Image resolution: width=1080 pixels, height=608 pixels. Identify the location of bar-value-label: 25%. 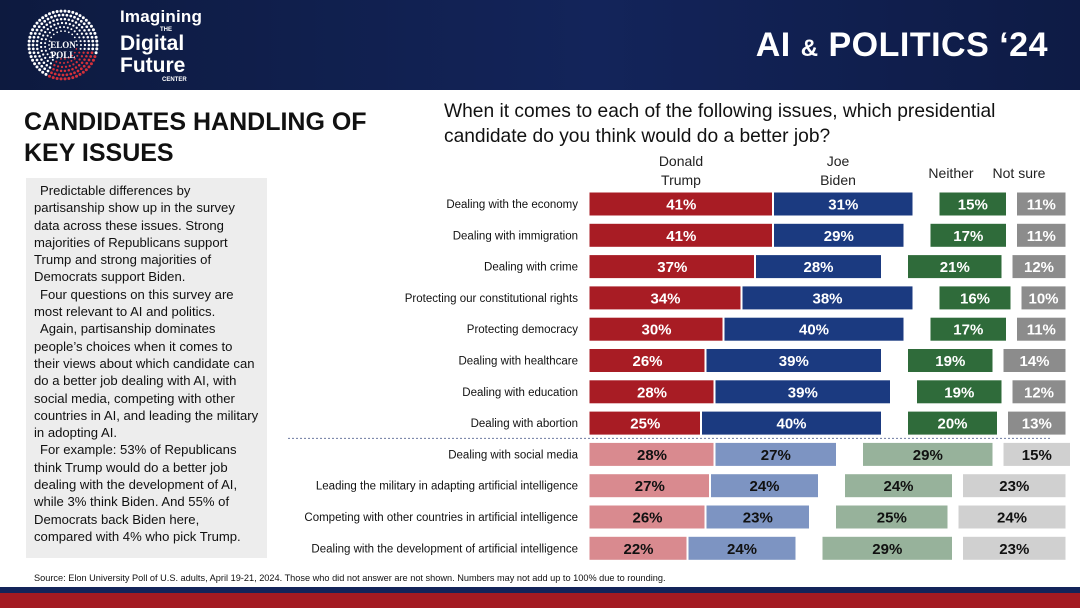
(892, 518).